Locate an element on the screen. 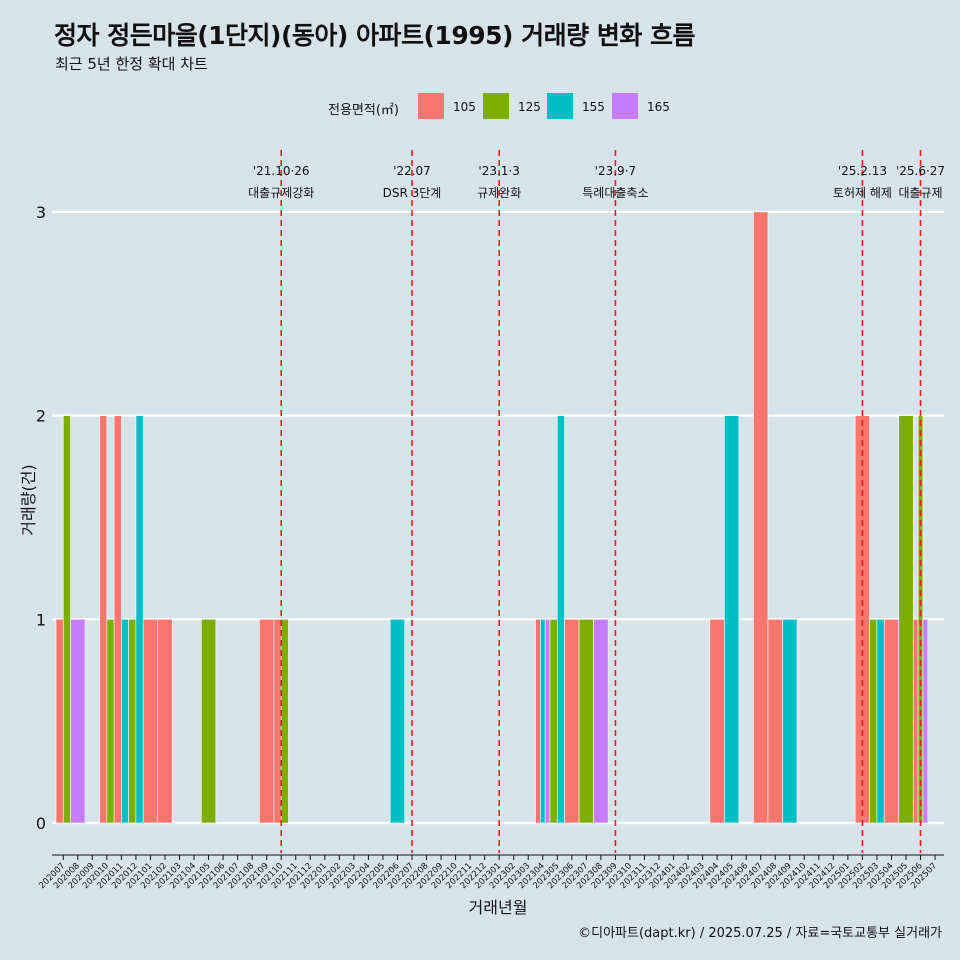  event-date: '22.07 is located at coordinates (412, 171).